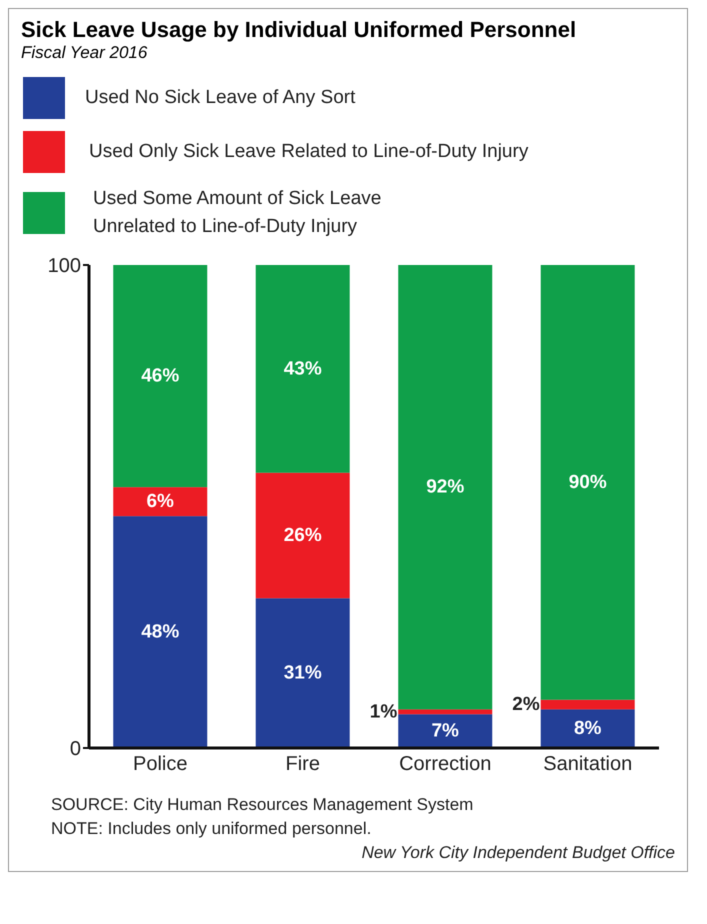 Image resolution: width=707 pixels, height=924 pixels. Describe the element at coordinates (160, 764) in the screenshot. I see `x-tick-label: Police` at that location.